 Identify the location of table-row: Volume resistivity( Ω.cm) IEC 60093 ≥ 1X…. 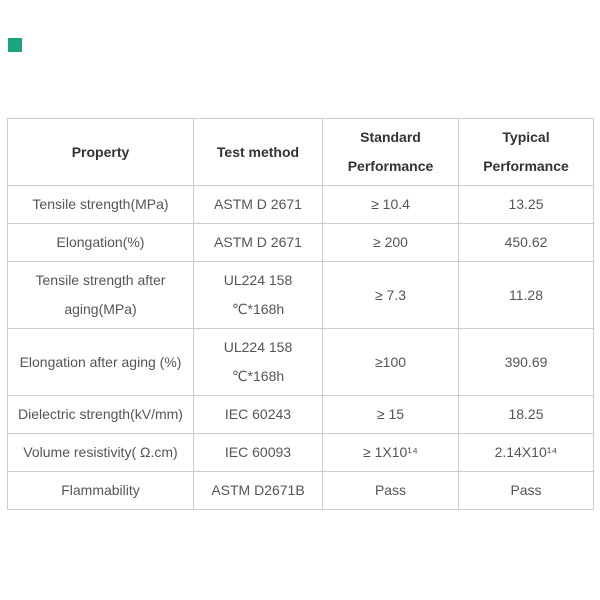
(300, 452).